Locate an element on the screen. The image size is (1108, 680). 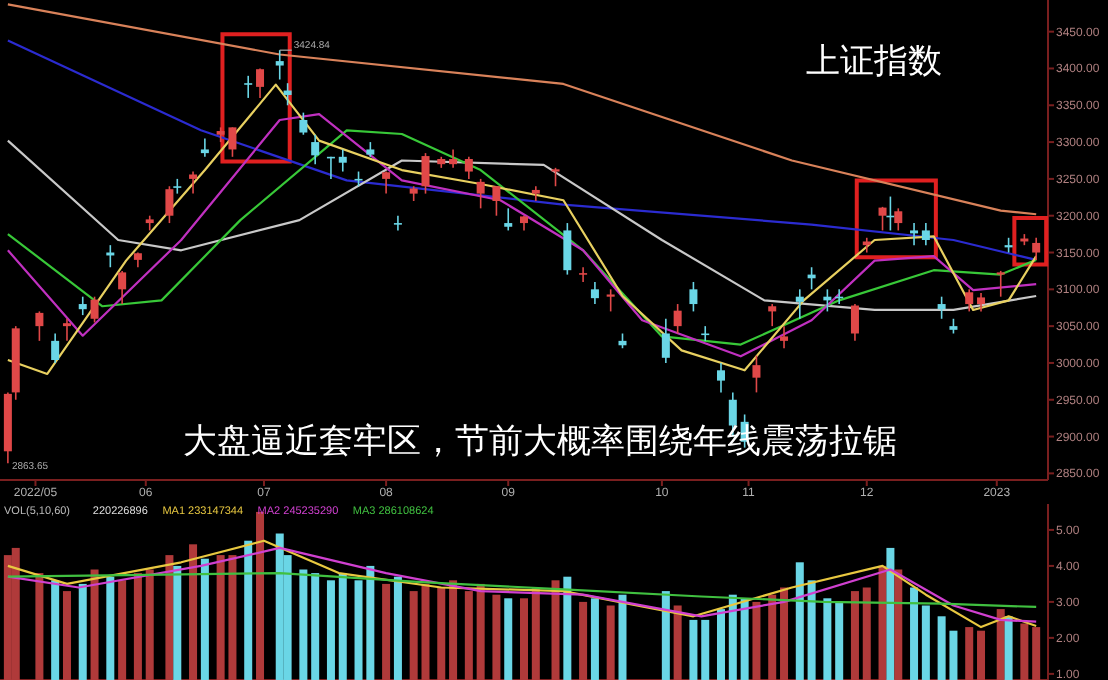
line-series is located at coordinates (522, 590).